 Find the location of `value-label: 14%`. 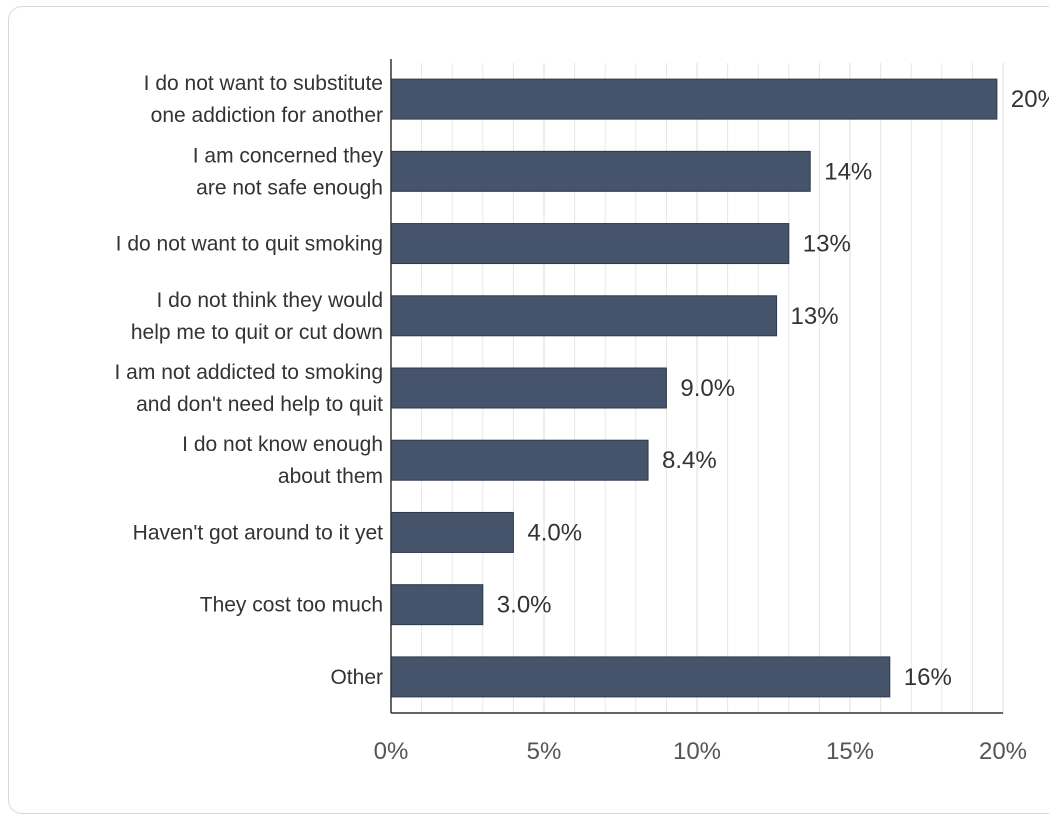

value-label: 14% is located at coordinates (848, 171).